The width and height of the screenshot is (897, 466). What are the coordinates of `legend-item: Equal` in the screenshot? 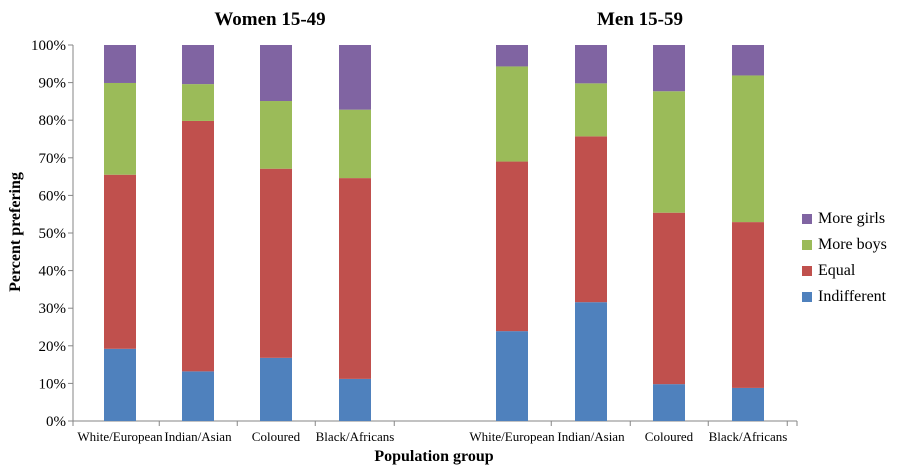 It's located at (844, 271).